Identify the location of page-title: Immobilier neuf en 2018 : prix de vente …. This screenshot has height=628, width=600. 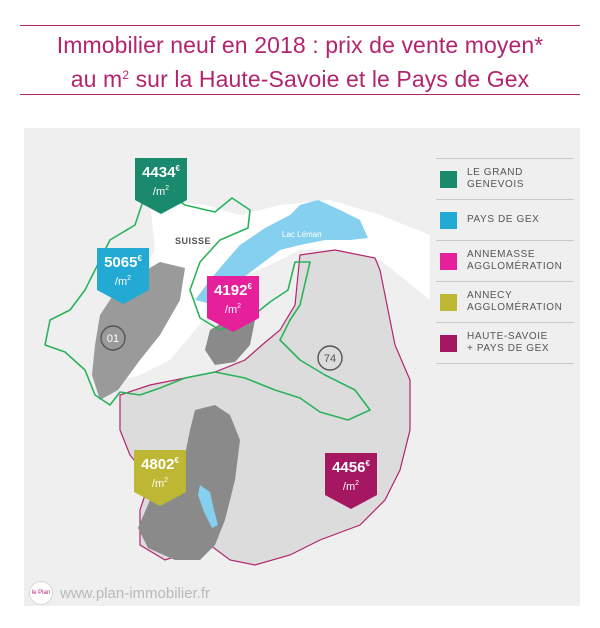
(300, 62).